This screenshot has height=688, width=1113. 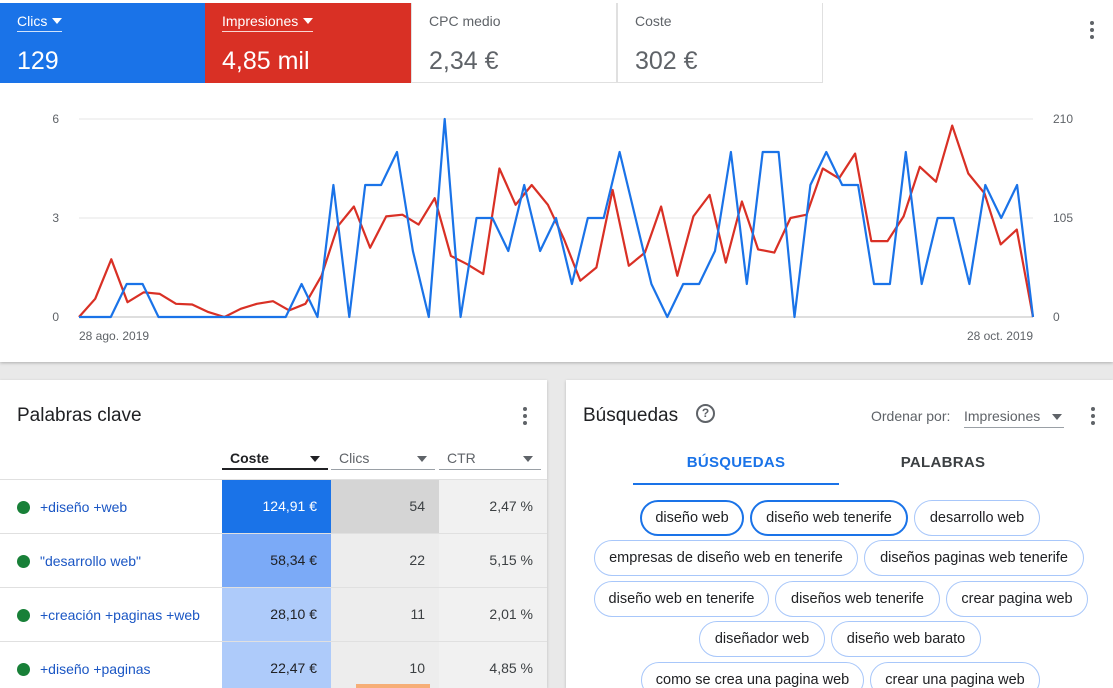 I want to click on cell-coste: 124,91 €, so click(x=276, y=507).